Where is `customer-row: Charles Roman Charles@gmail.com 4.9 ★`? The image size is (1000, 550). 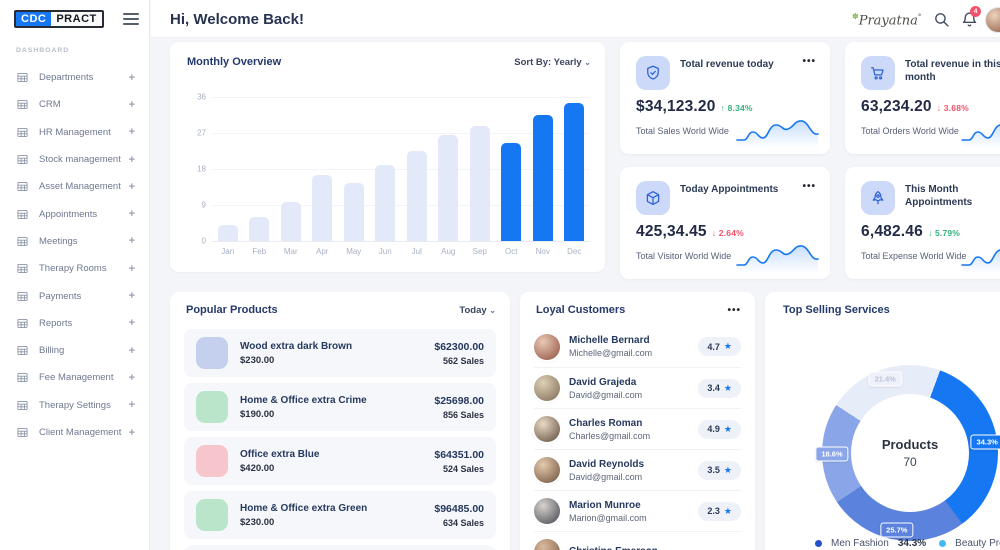
customer-row: Charles Roman Charles@gmail.com 4.9 ★ is located at coordinates (637, 428).